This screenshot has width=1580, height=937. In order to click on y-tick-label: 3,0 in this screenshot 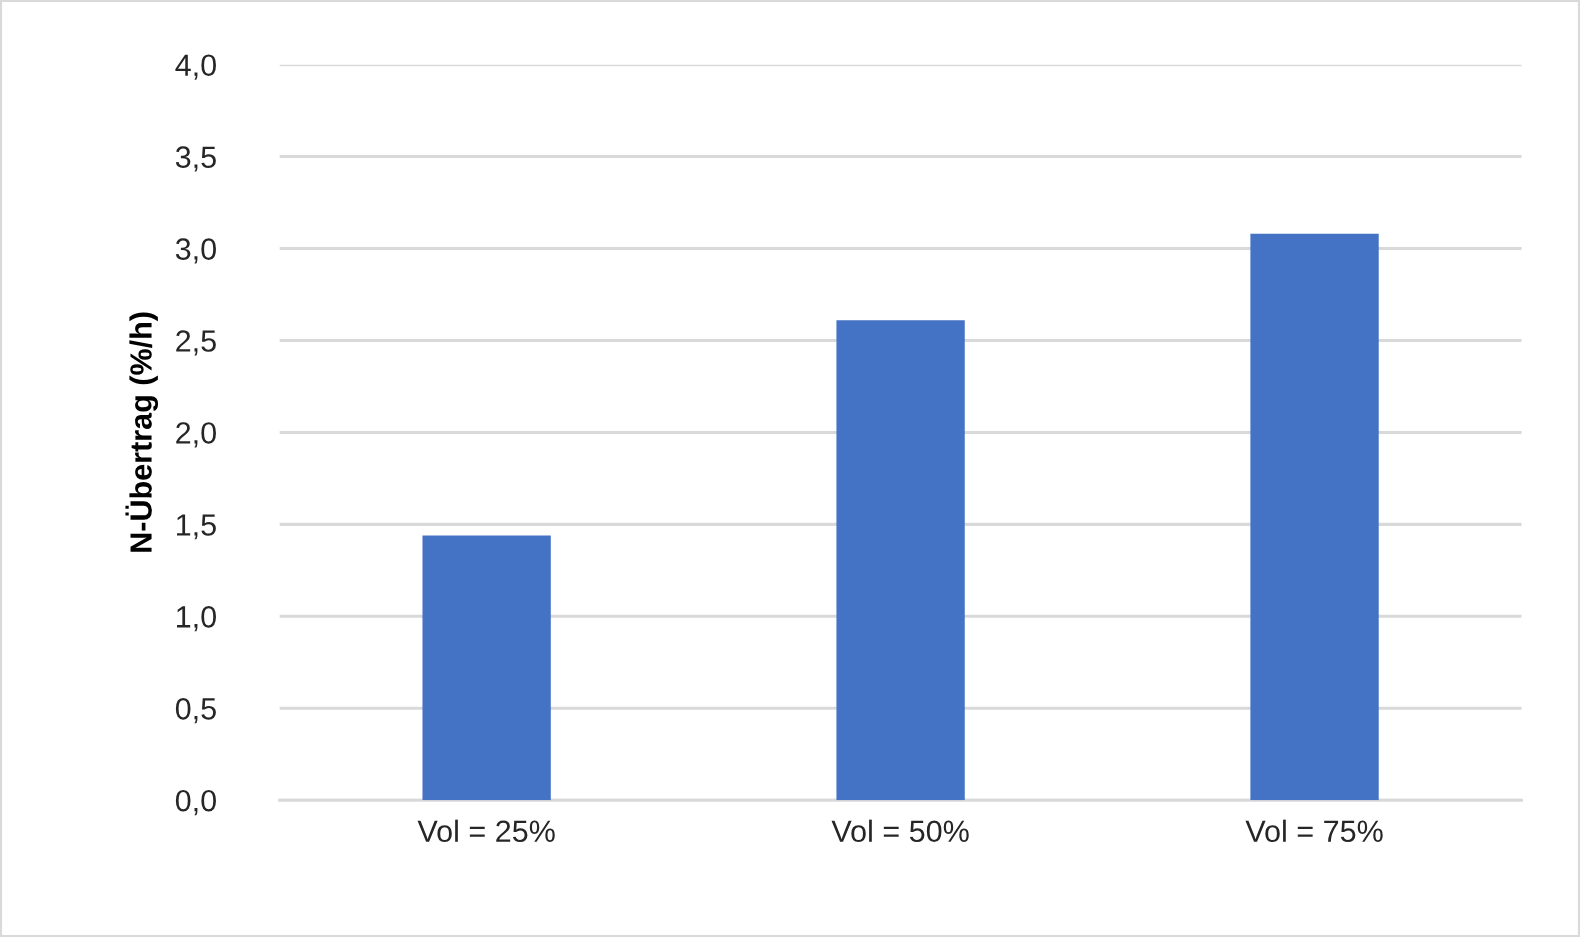, I will do `click(195, 251)`.